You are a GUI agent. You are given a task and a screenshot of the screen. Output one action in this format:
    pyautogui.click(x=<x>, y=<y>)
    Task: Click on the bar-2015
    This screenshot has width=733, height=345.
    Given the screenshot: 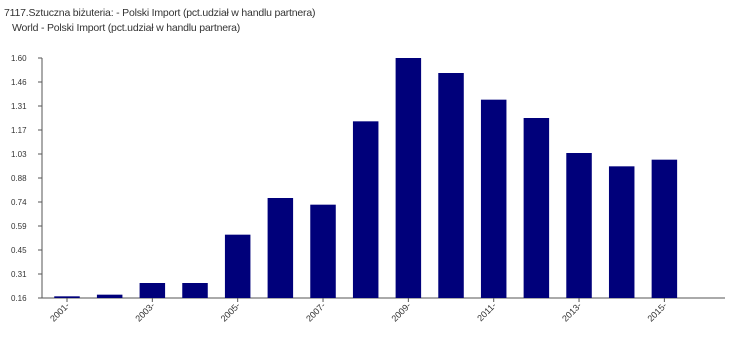 What is the action you would take?
    pyautogui.click(x=664, y=228)
    